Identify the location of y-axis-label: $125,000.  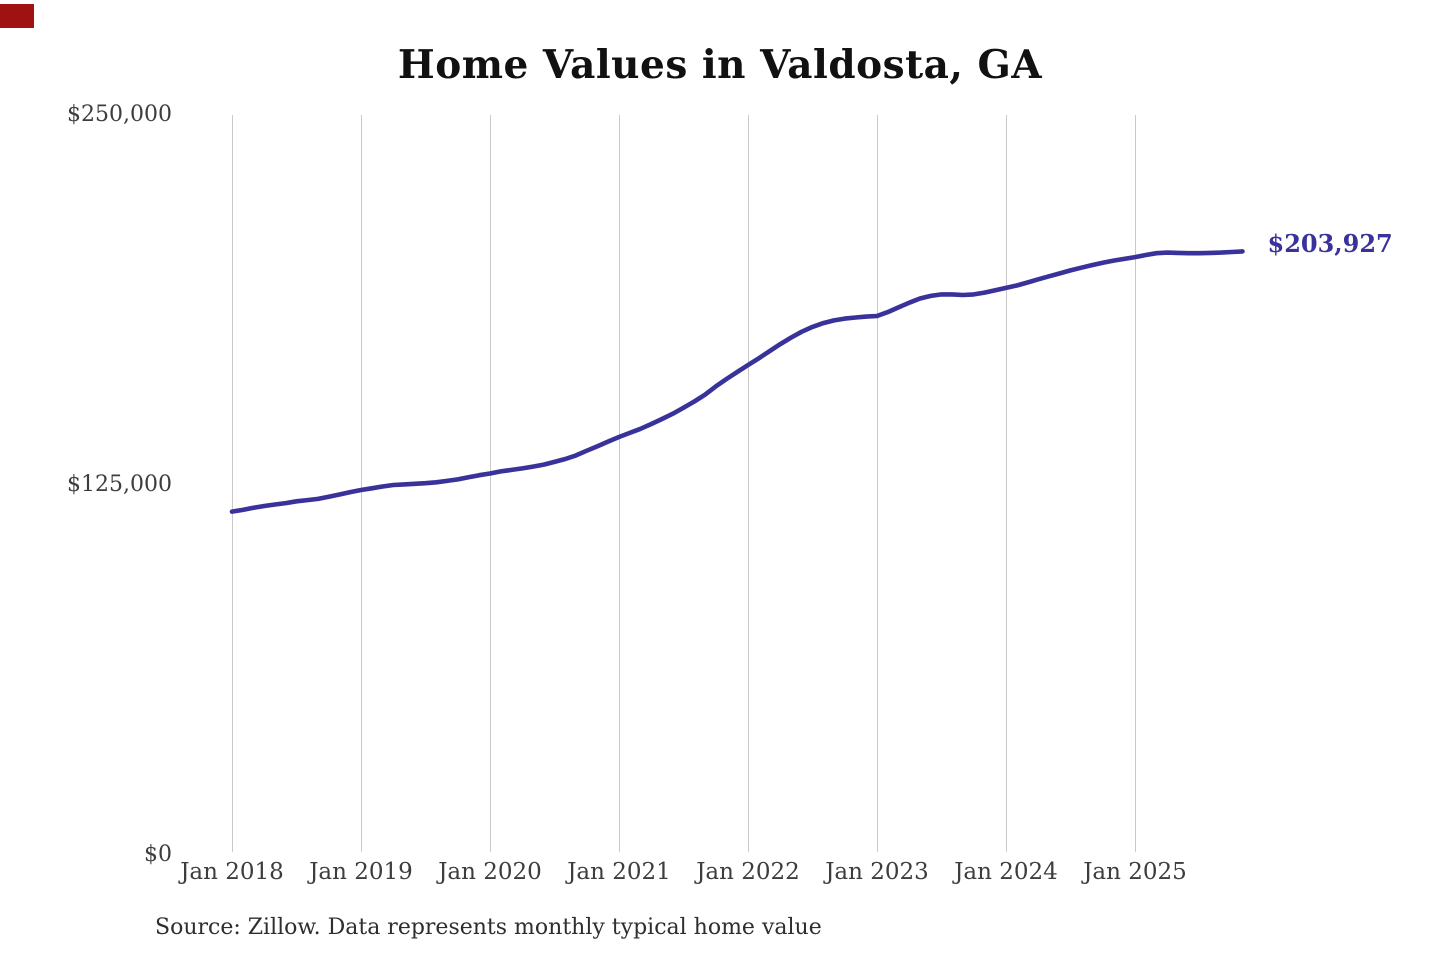
(119, 484).